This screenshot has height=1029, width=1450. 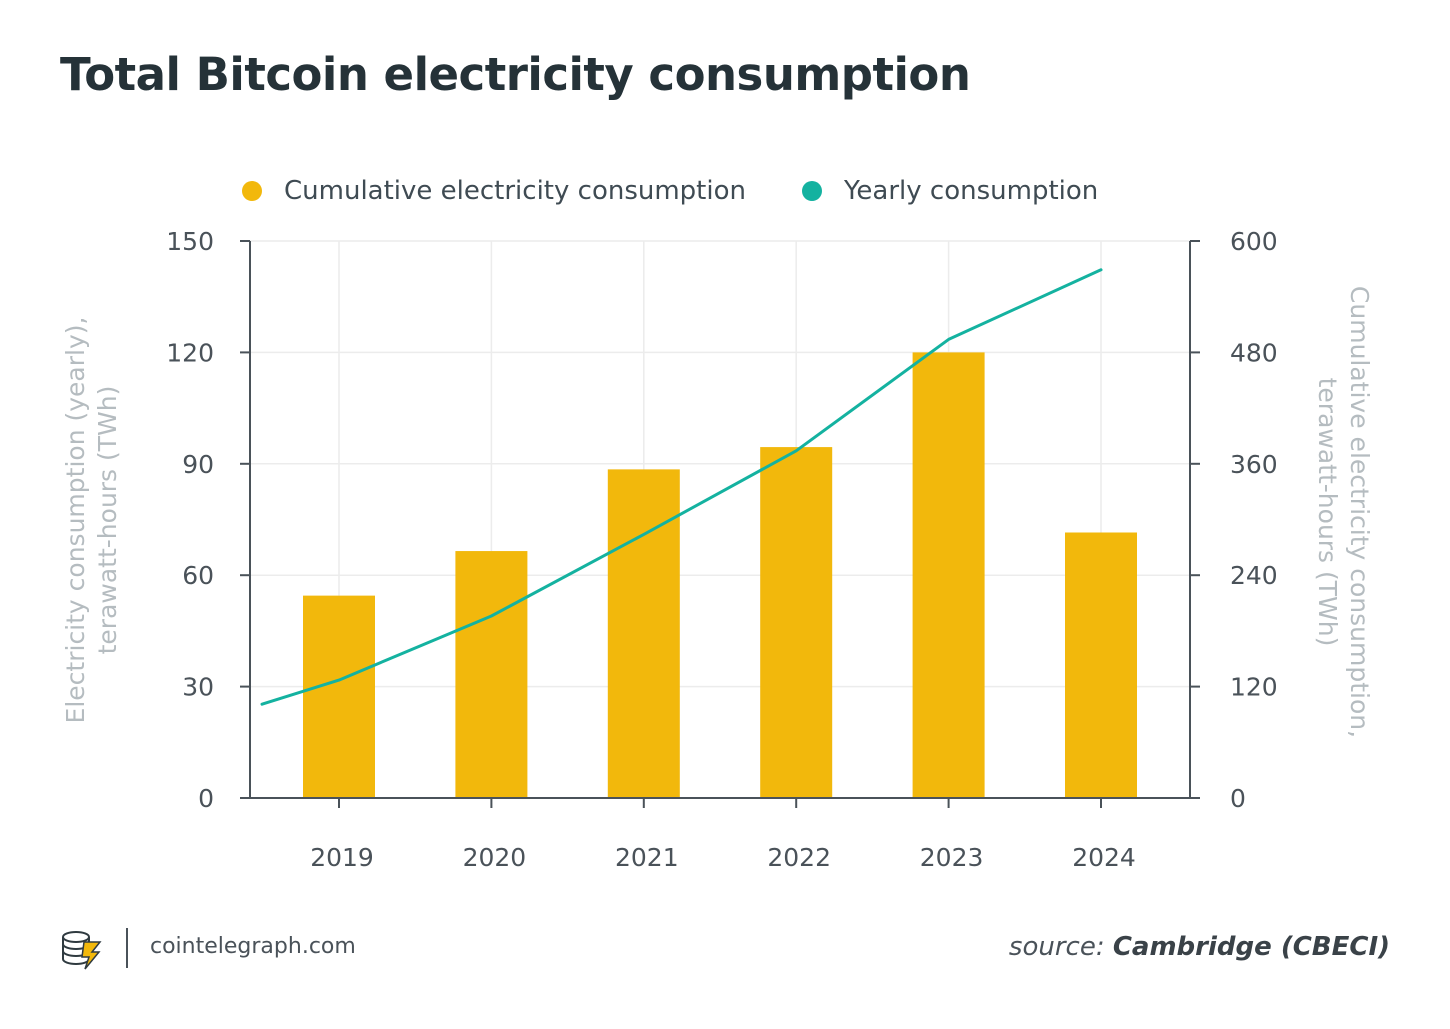 What do you see at coordinates (1359, 512) in the screenshot?
I see `y-axis-right-title-line: Cumulative electricity consumption,` at bounding box center [1359, 512].